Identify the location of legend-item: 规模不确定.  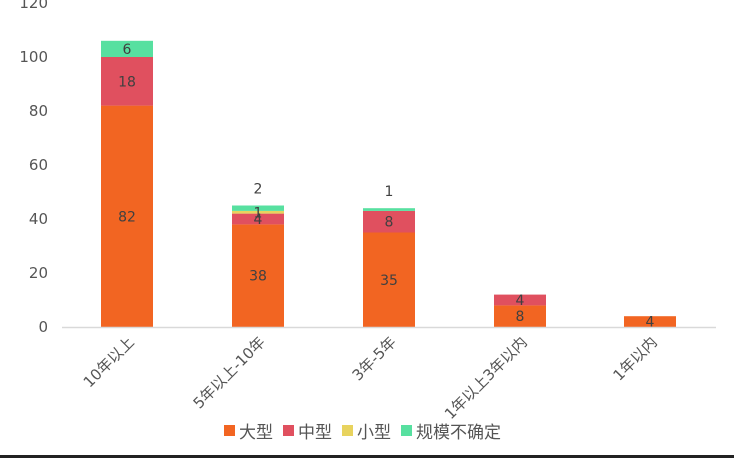
(451, 430).